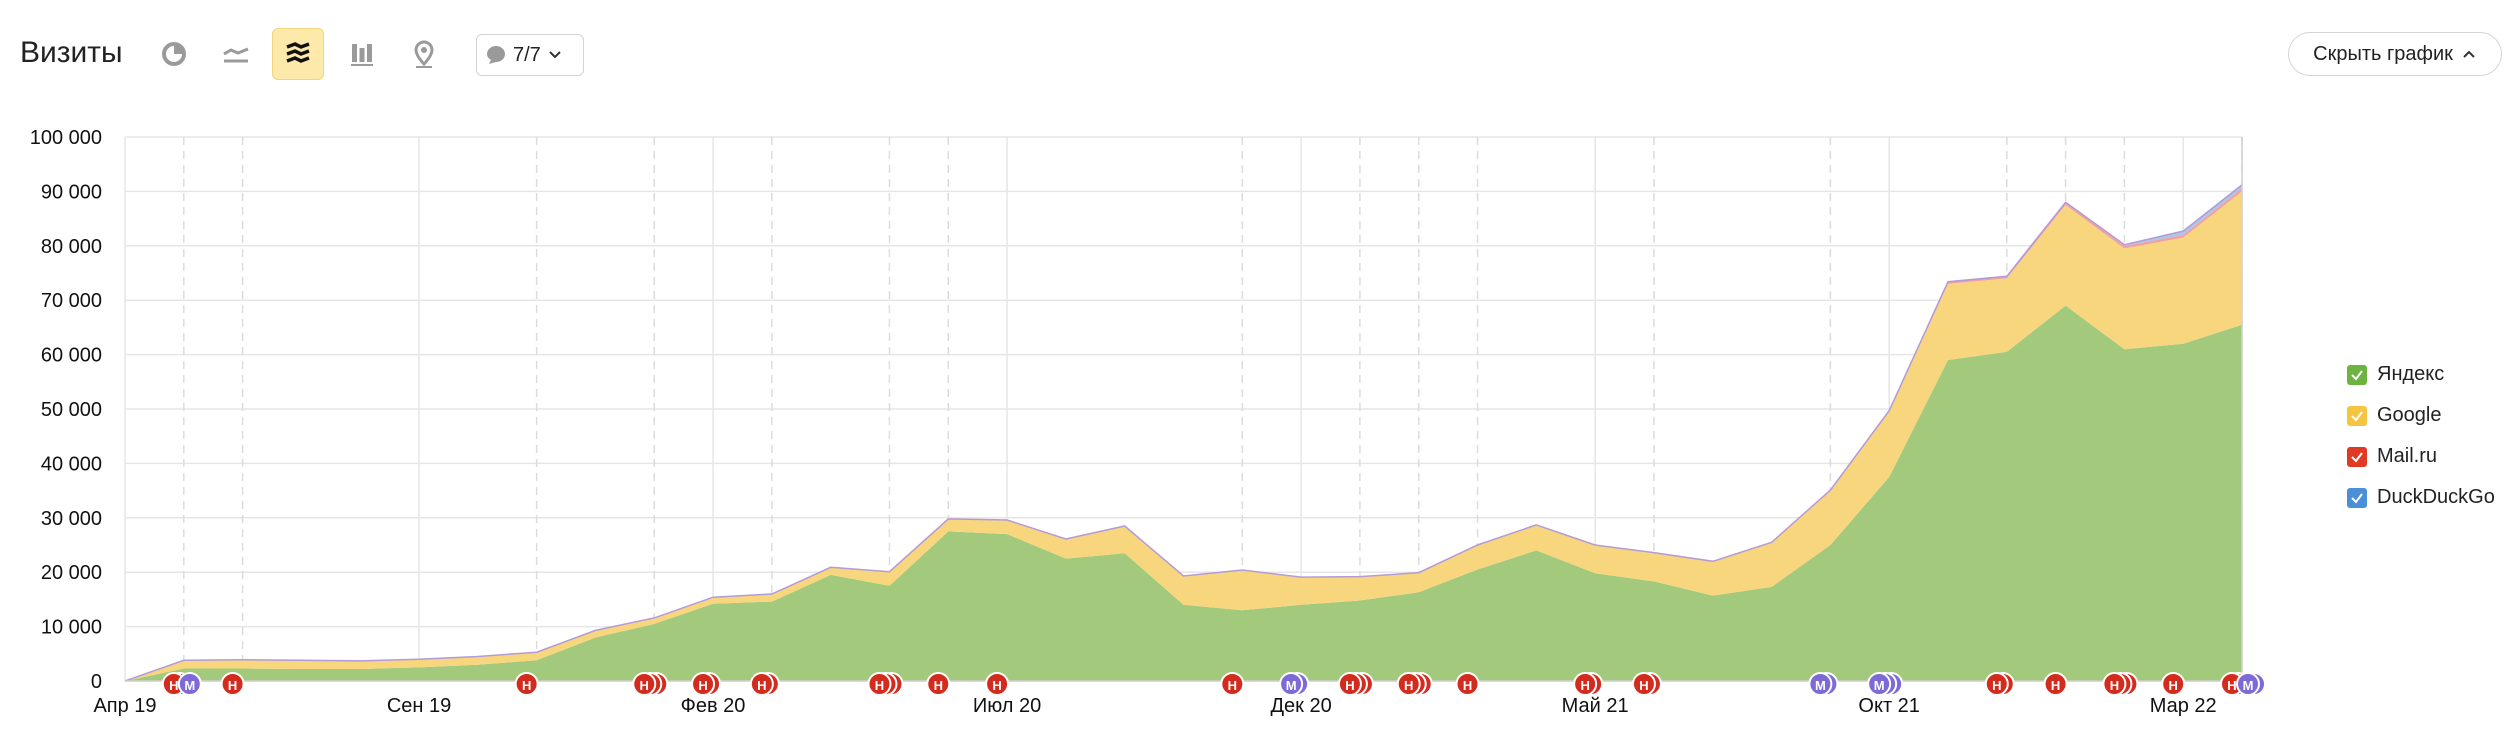 The image size is (2520, 738). Describe the element at coordinates (496, 55) in the screenshot. I see `comment-icon` at that location.